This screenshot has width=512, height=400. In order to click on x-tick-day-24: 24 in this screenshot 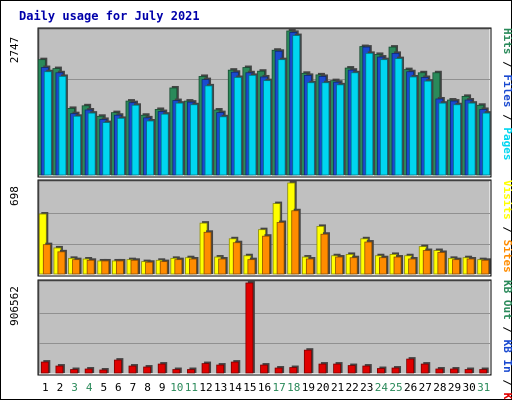, I will do `click(382, 387)`.